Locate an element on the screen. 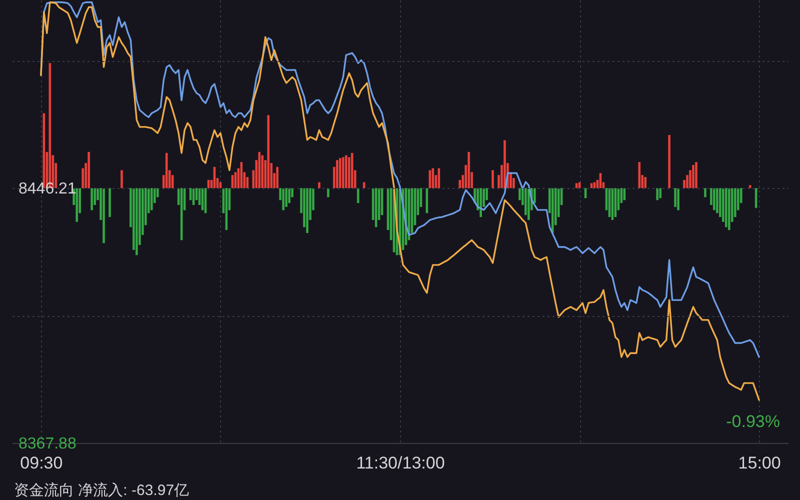 The width and height of the screenshot is (800, 500). x-tick-label: 15:00 is located at coordinates (759, 463).